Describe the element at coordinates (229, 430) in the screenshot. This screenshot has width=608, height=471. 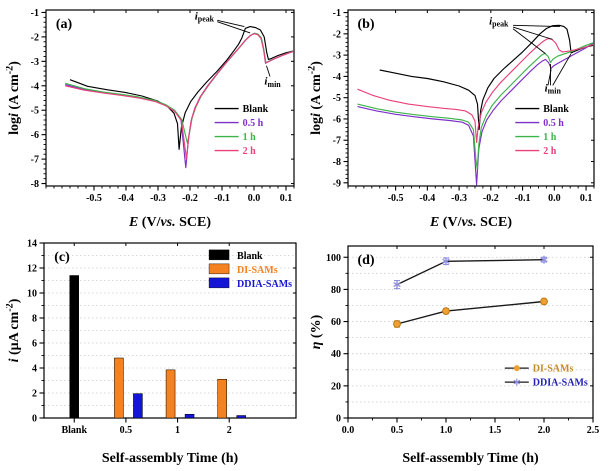
I see `x-tick-label: 2` at that location.